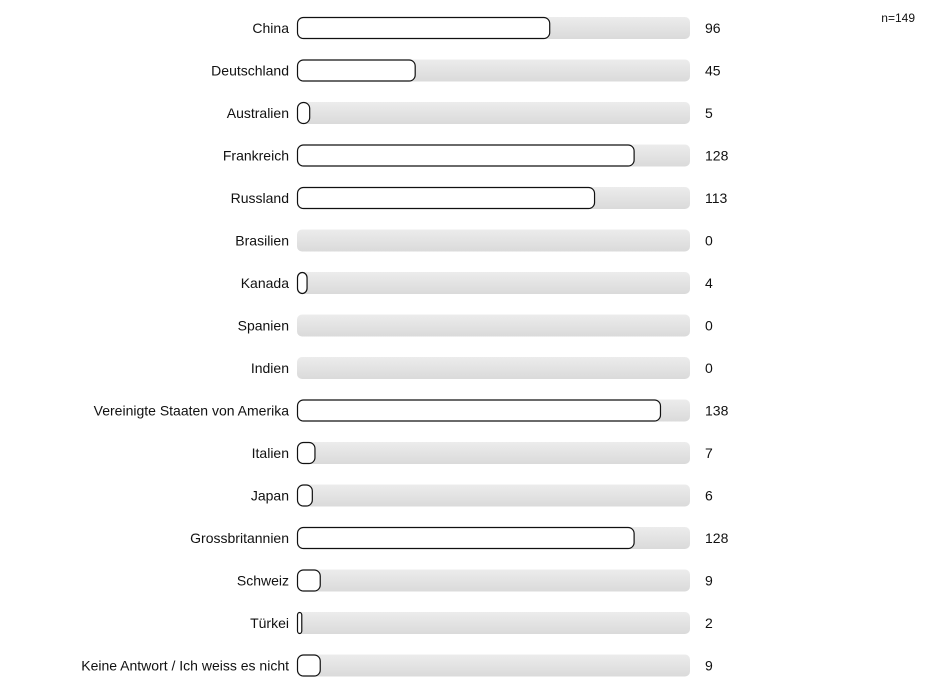  What do you see at coordinates (269, 623) in the screenshot?
I see `category-label: Türkei` at bounding box center [269, 623].